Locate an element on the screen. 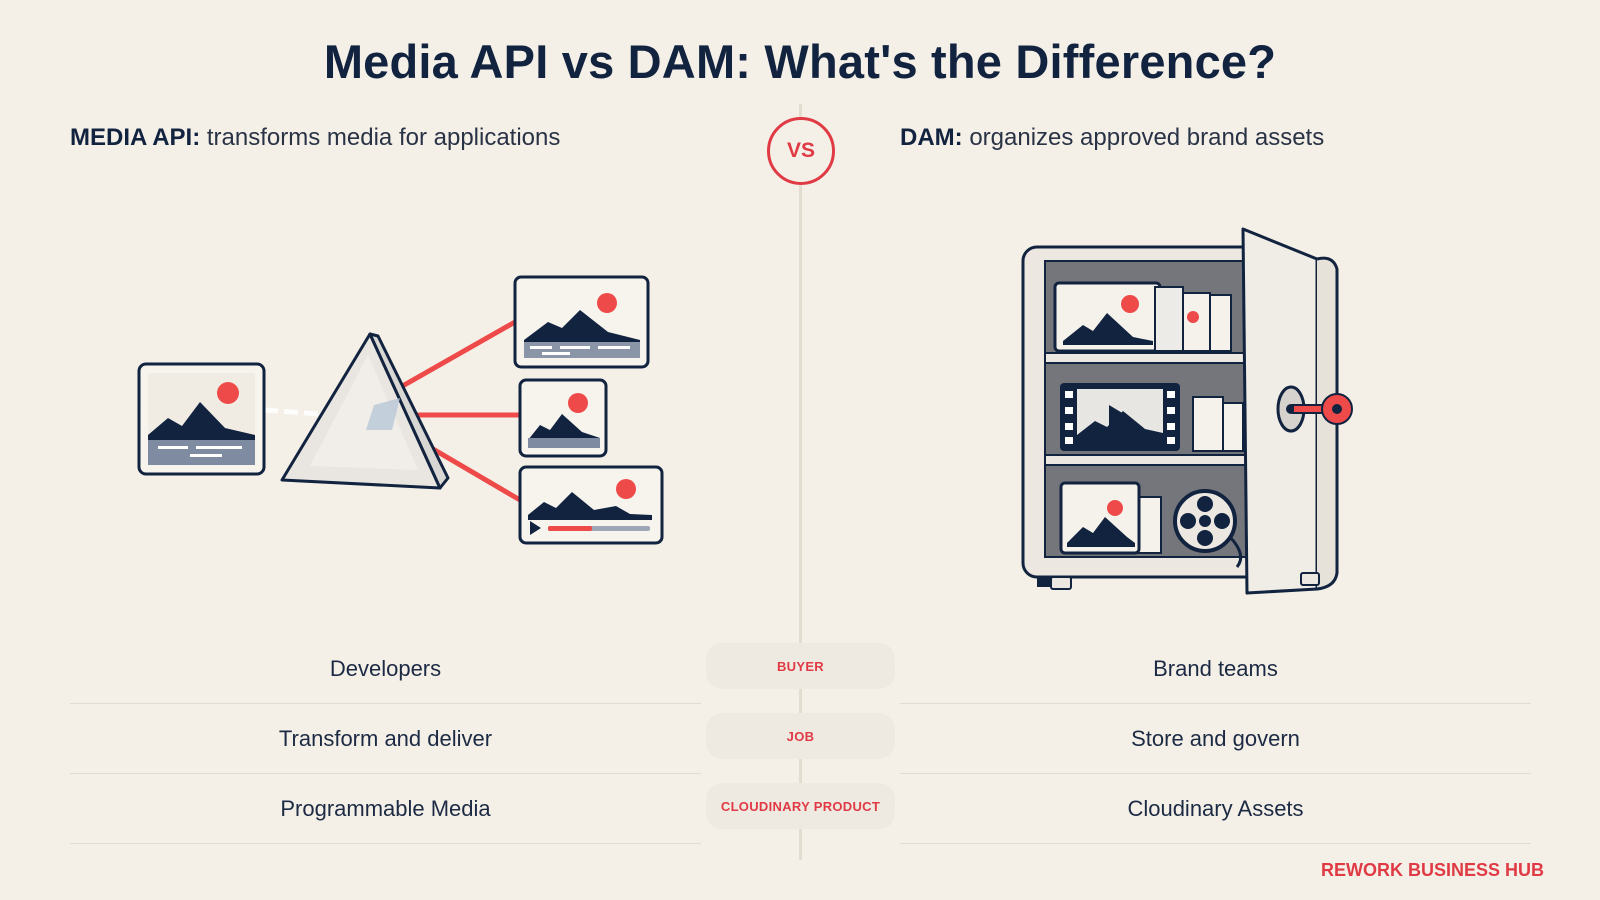 The image size is (1600, 900). dam-heading-label: DAM: is located at coordinates (931, 137).